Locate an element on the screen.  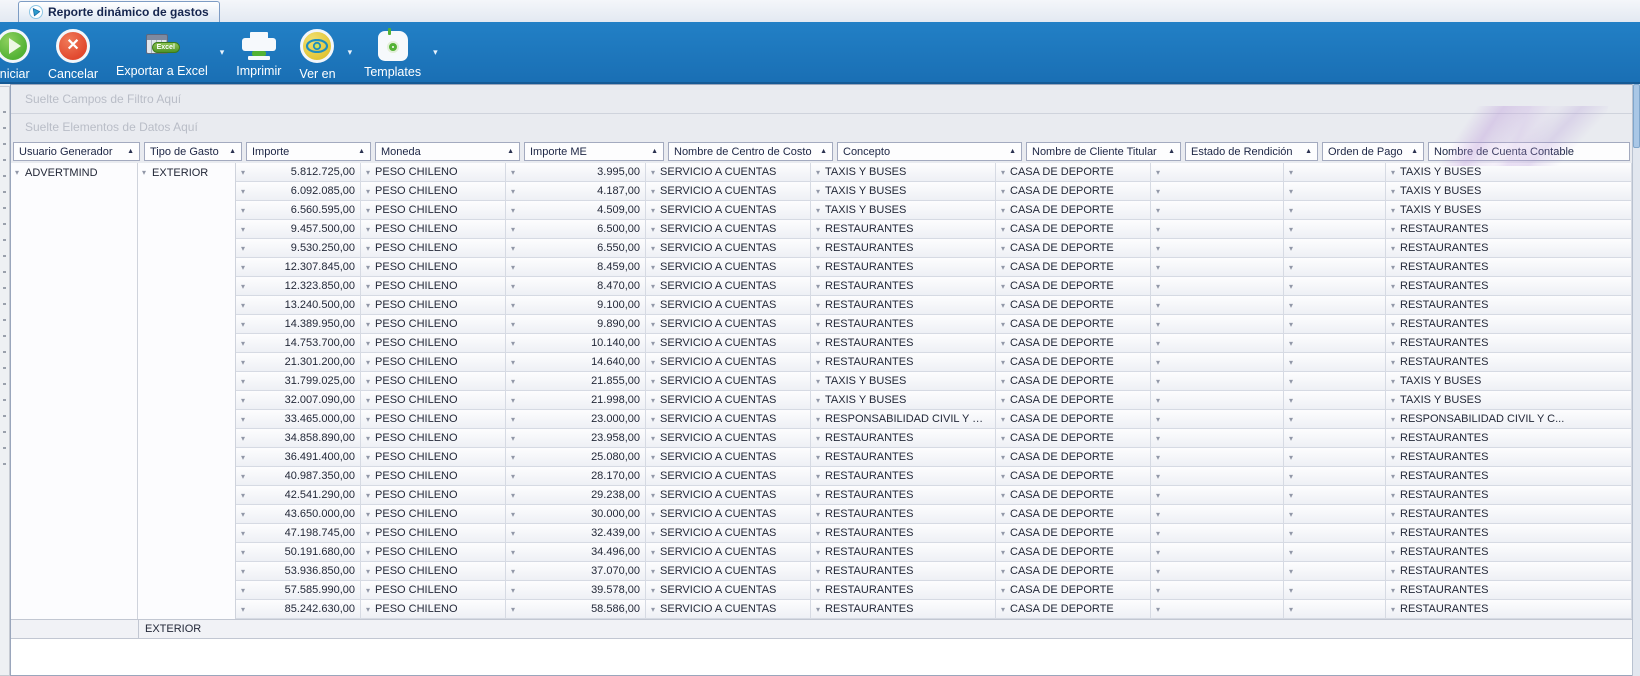
cell-importe_me: ▾ 30.000,00 is located at coordinates (576, 514).